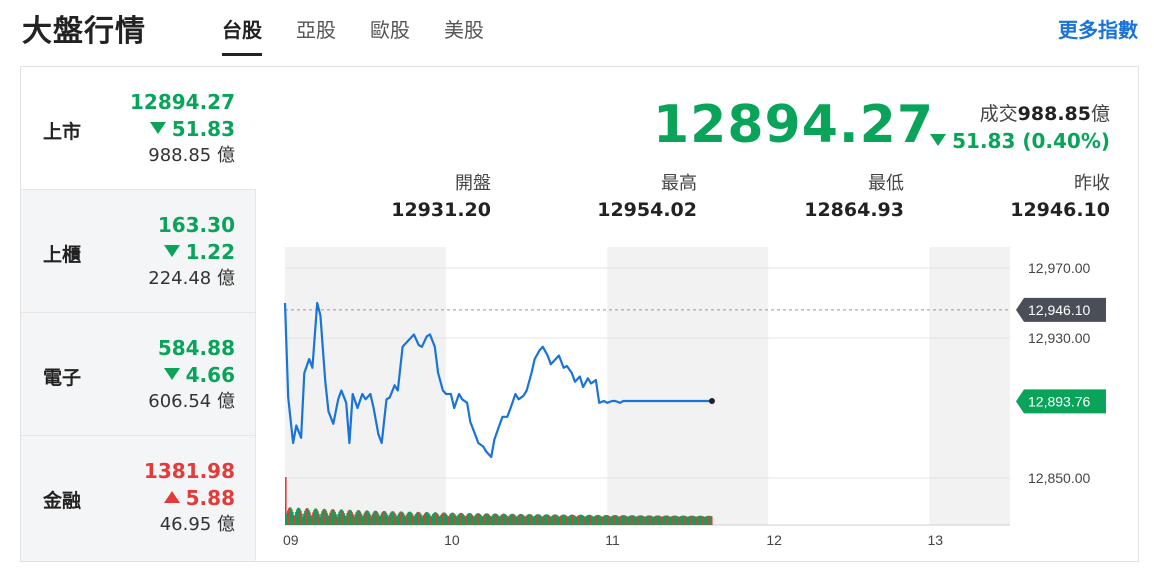 This screenshot has width=1154, height=581. I want to click on tab-europe: 歐股, so click(390, 30).